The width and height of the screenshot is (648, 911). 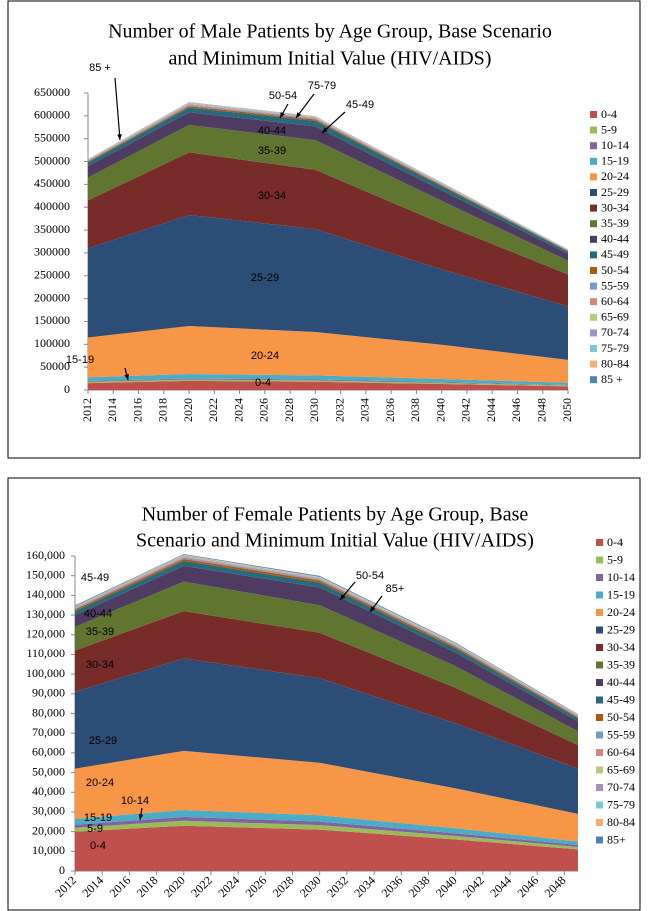 What do you see at coordinates (48, 693) in the screenshot?
I see `y-tick-label: 90,000` at bounding box center [48, 693].